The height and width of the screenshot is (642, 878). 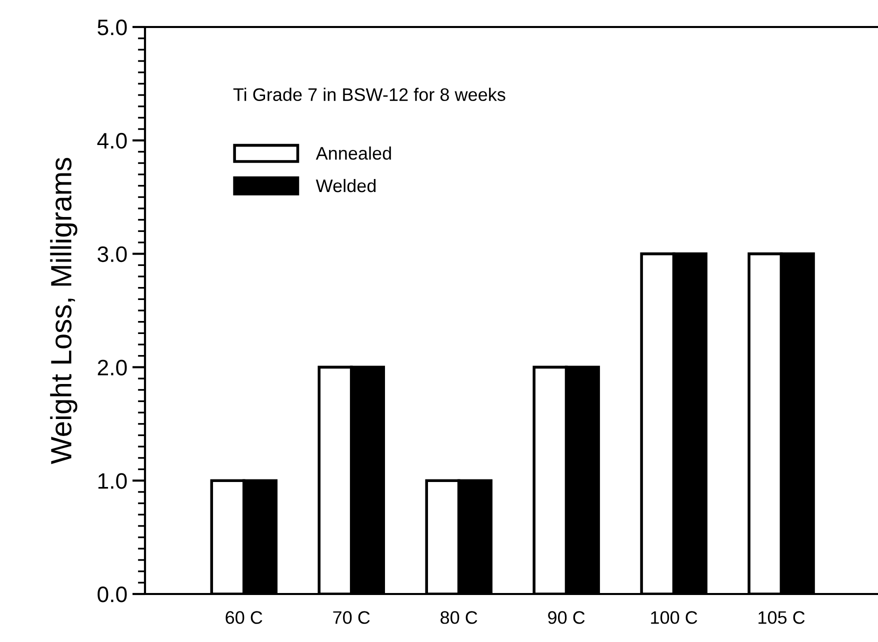 What do you see at coordinates (112, 368) in the screenshot?
I see `y-tick-label: 2.0` at bounding box center [112, 368].